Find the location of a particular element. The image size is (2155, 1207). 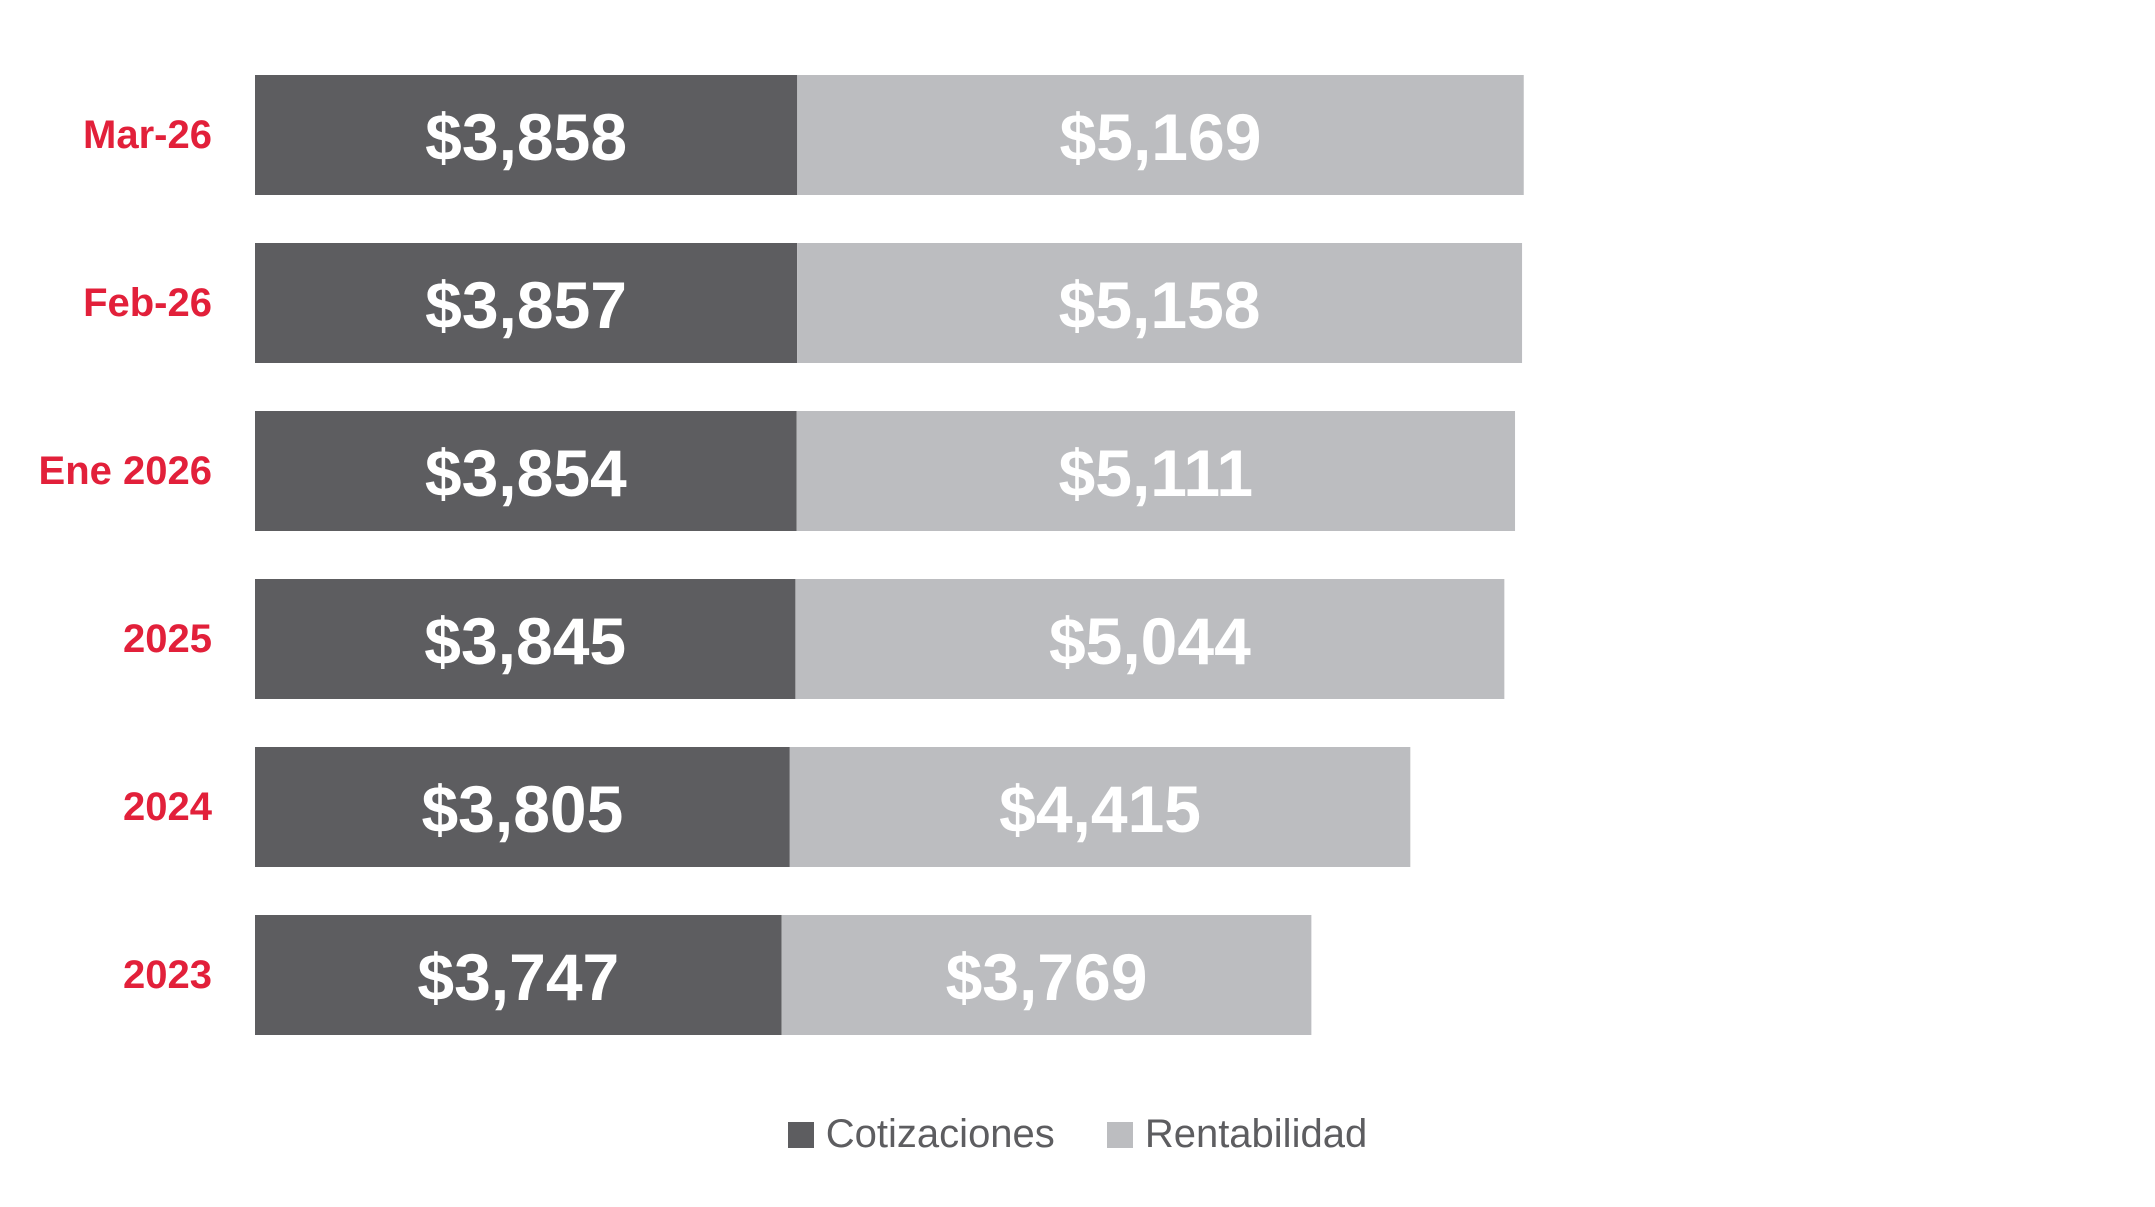

legend-item-series-2: Rentabilidad is located at coordinates (1237, 1134).